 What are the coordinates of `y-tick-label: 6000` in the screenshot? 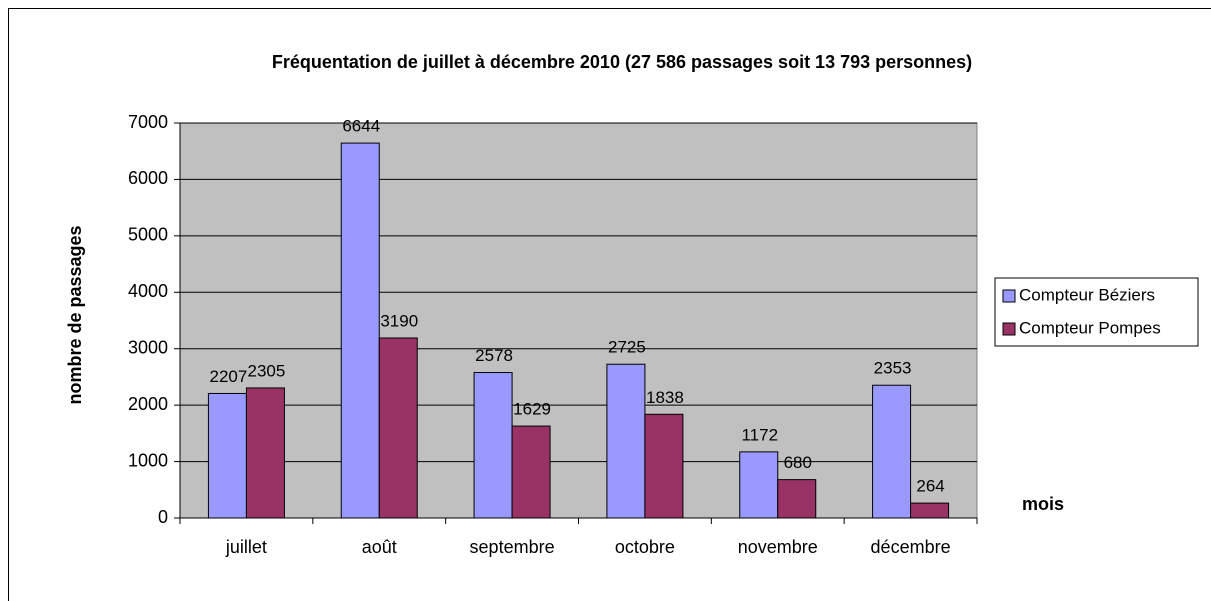 It's located at (148, 178).